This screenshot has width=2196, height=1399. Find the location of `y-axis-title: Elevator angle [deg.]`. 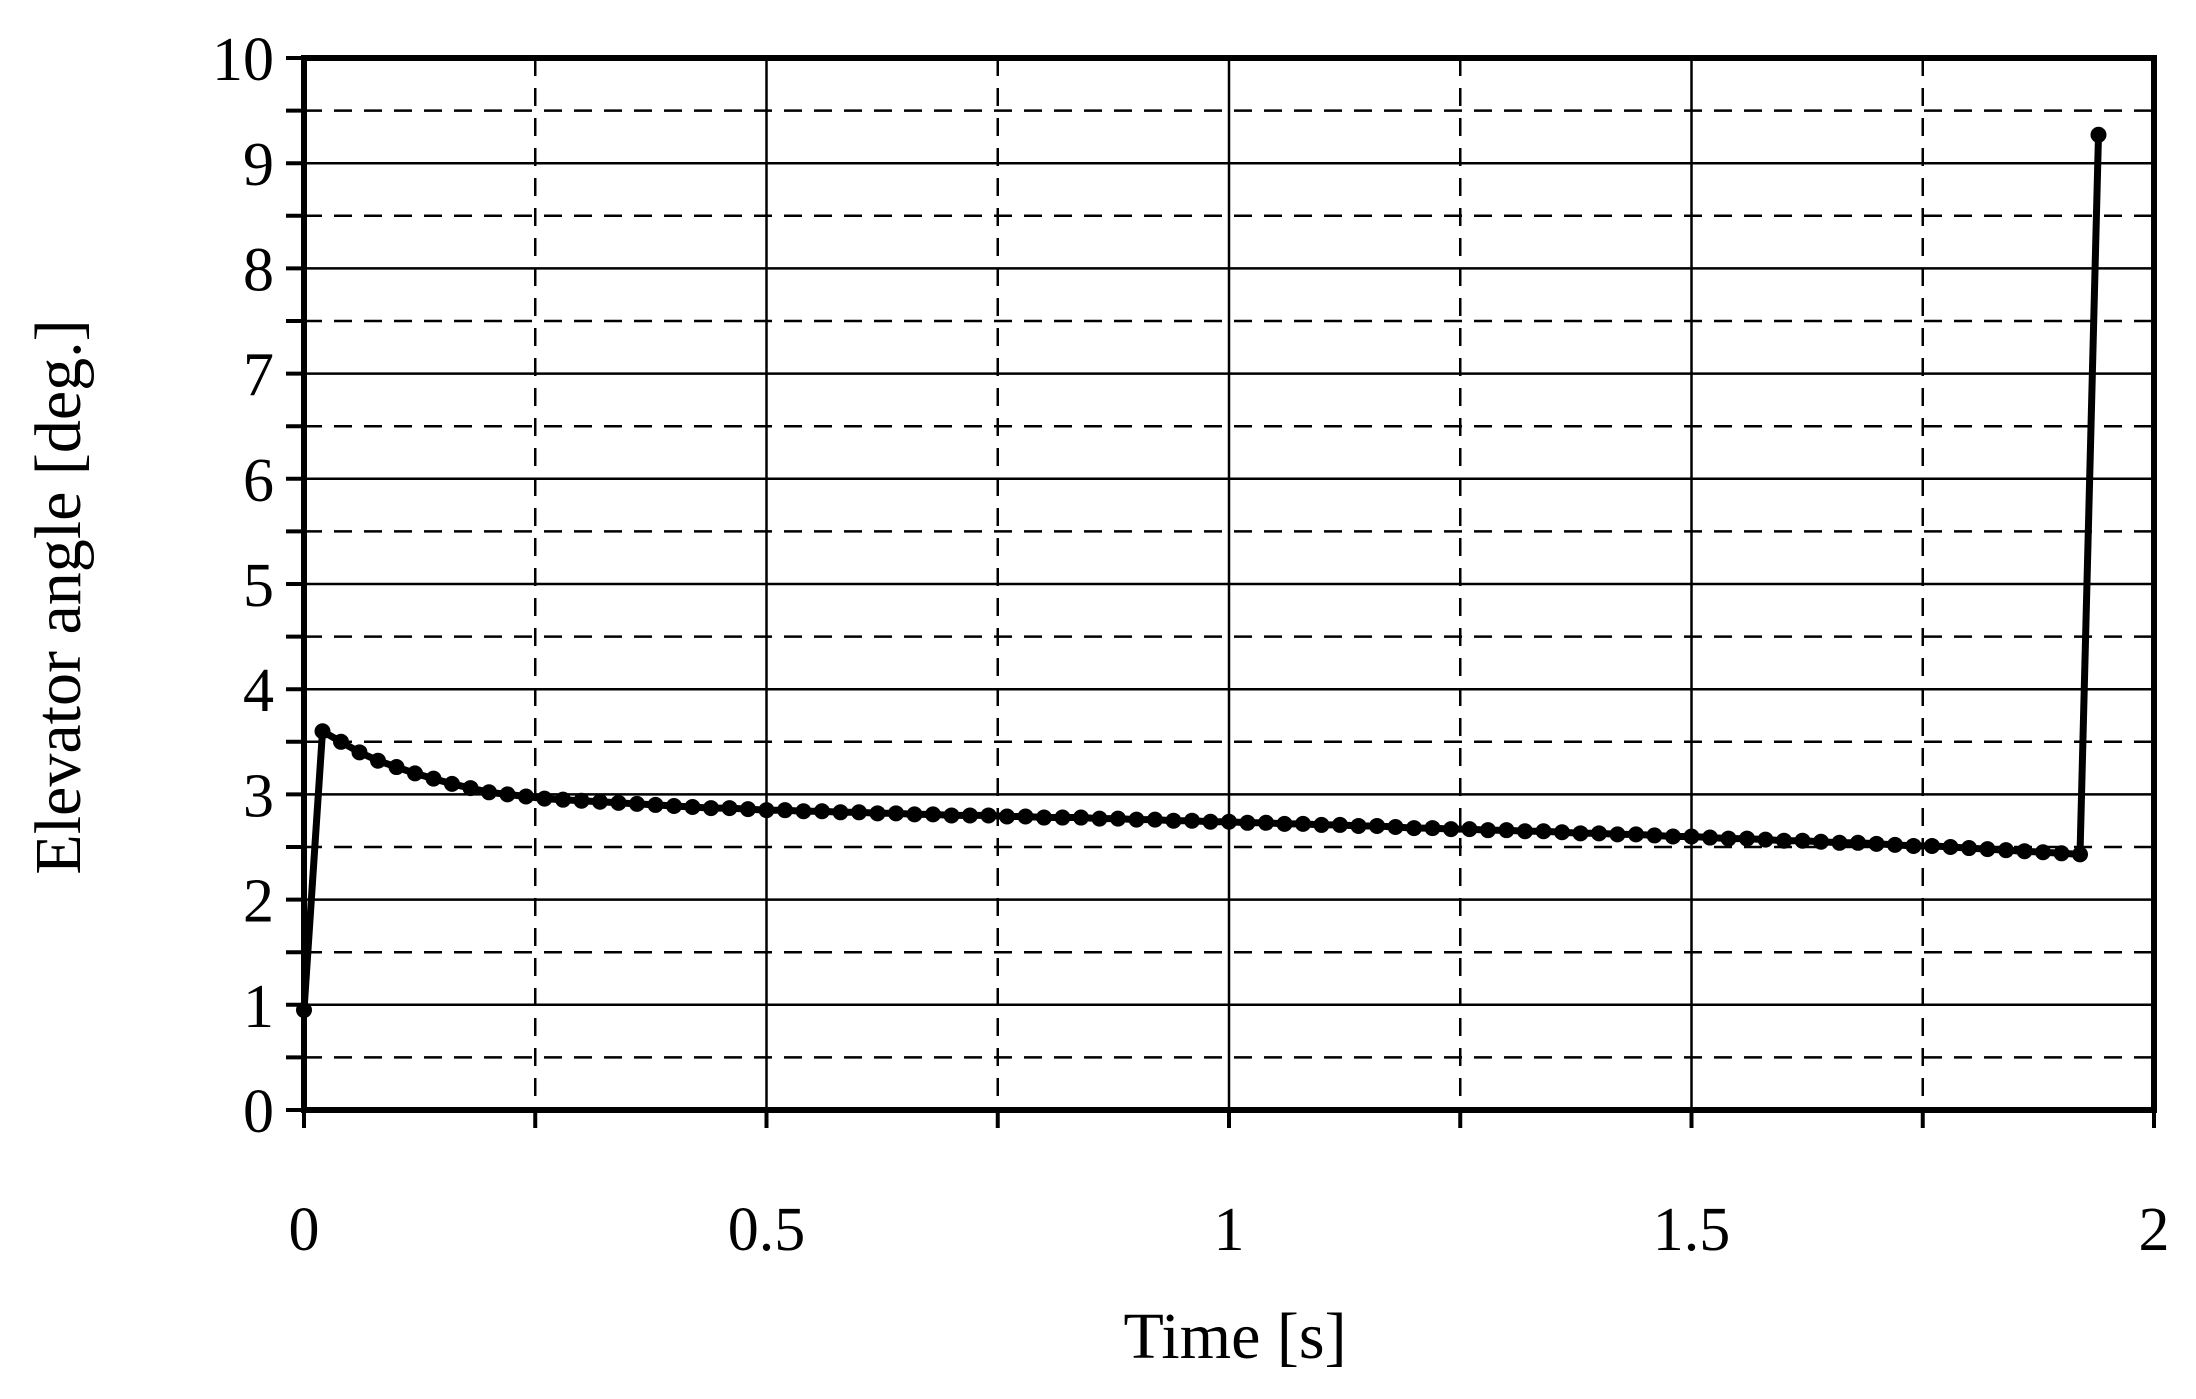

y-axis-title: Elevator angle [deg.] is located at coordinates (58, 596).